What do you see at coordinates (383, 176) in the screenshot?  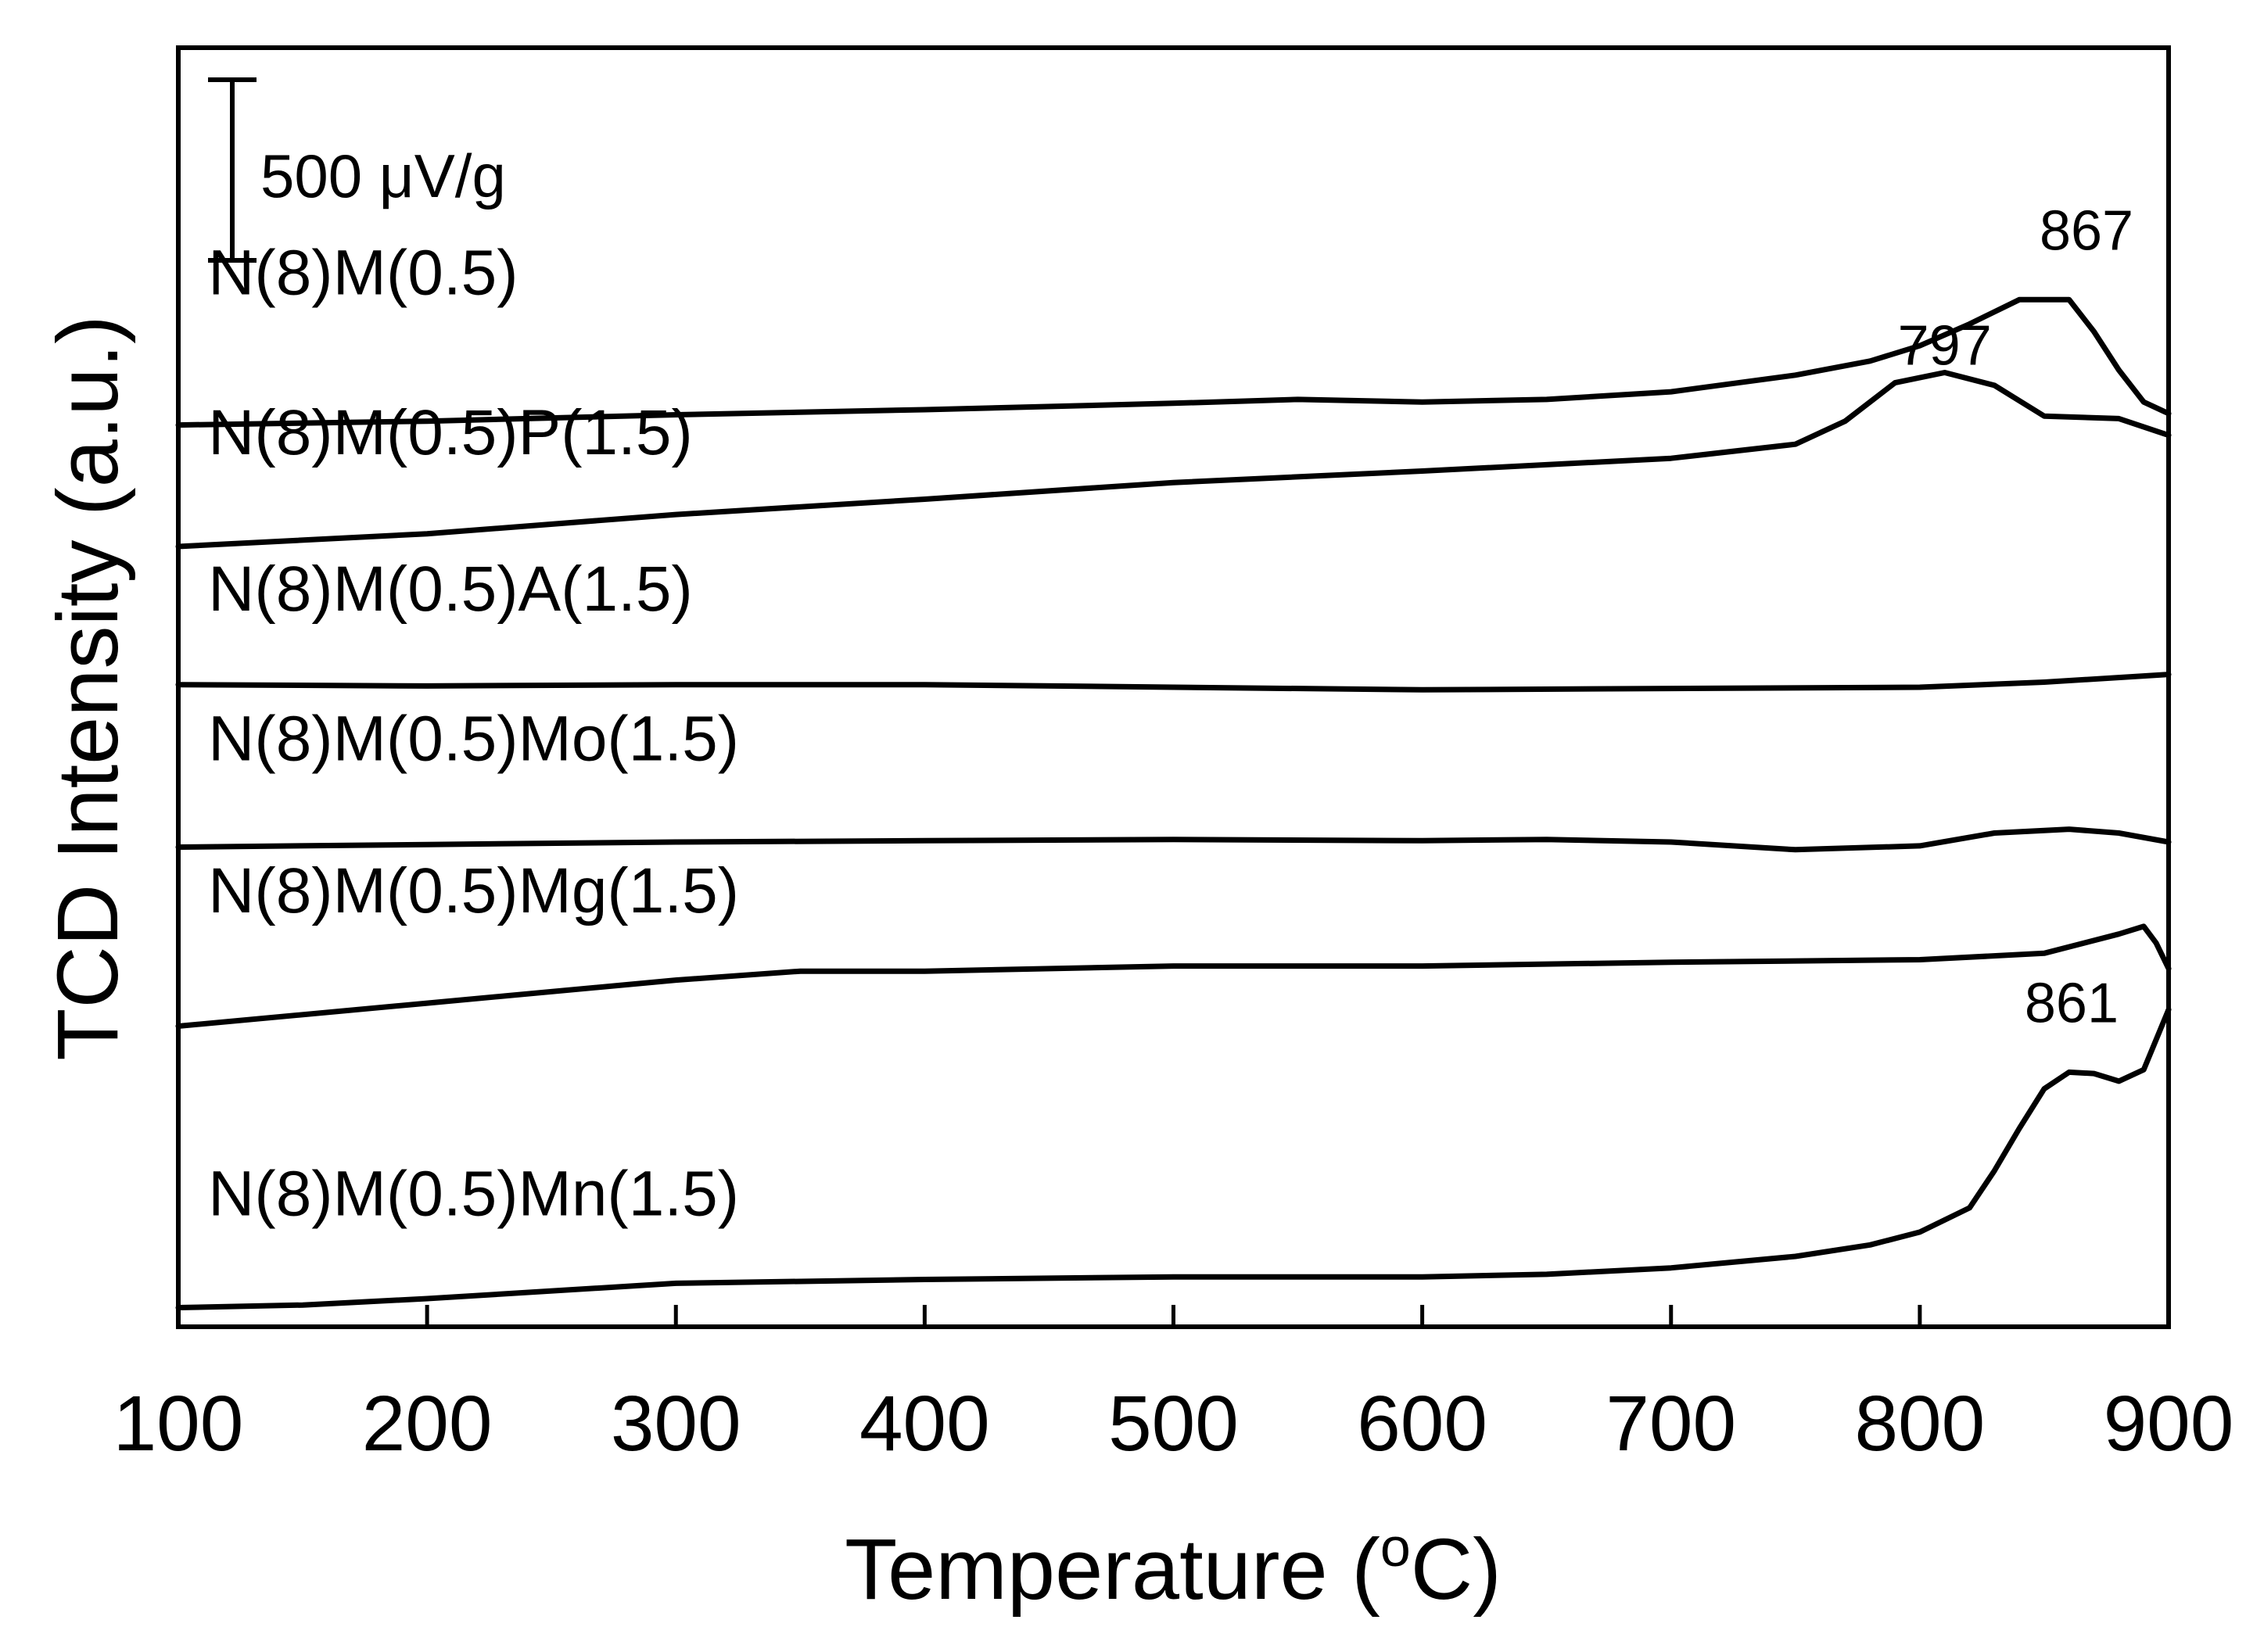 I see `scale-bar-label: 500 μV/g` at bounding box center [383, 176].